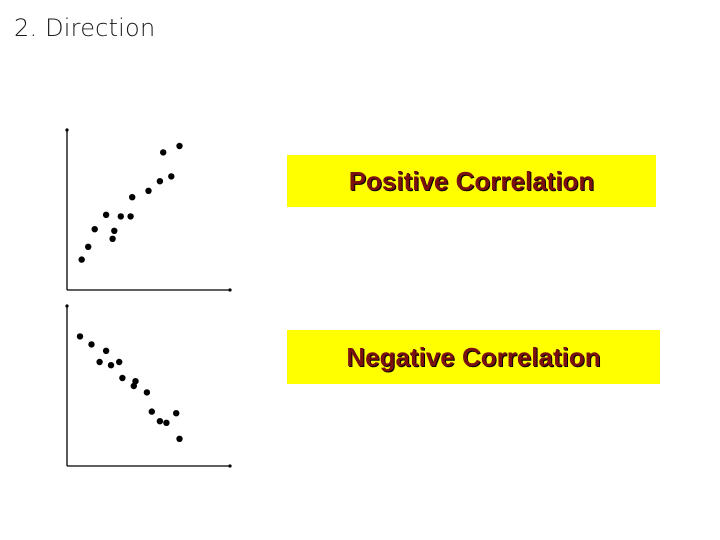  I want to click on positive-y-axis-end, so click(67, 130).